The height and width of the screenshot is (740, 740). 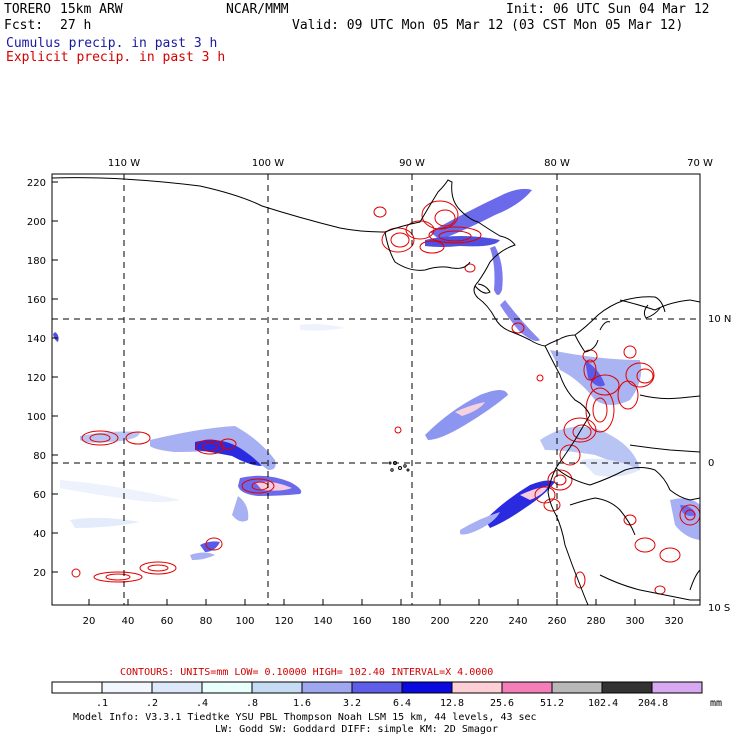 I want to click on legend-threshold-label: .2, so click(x=152, y=703).